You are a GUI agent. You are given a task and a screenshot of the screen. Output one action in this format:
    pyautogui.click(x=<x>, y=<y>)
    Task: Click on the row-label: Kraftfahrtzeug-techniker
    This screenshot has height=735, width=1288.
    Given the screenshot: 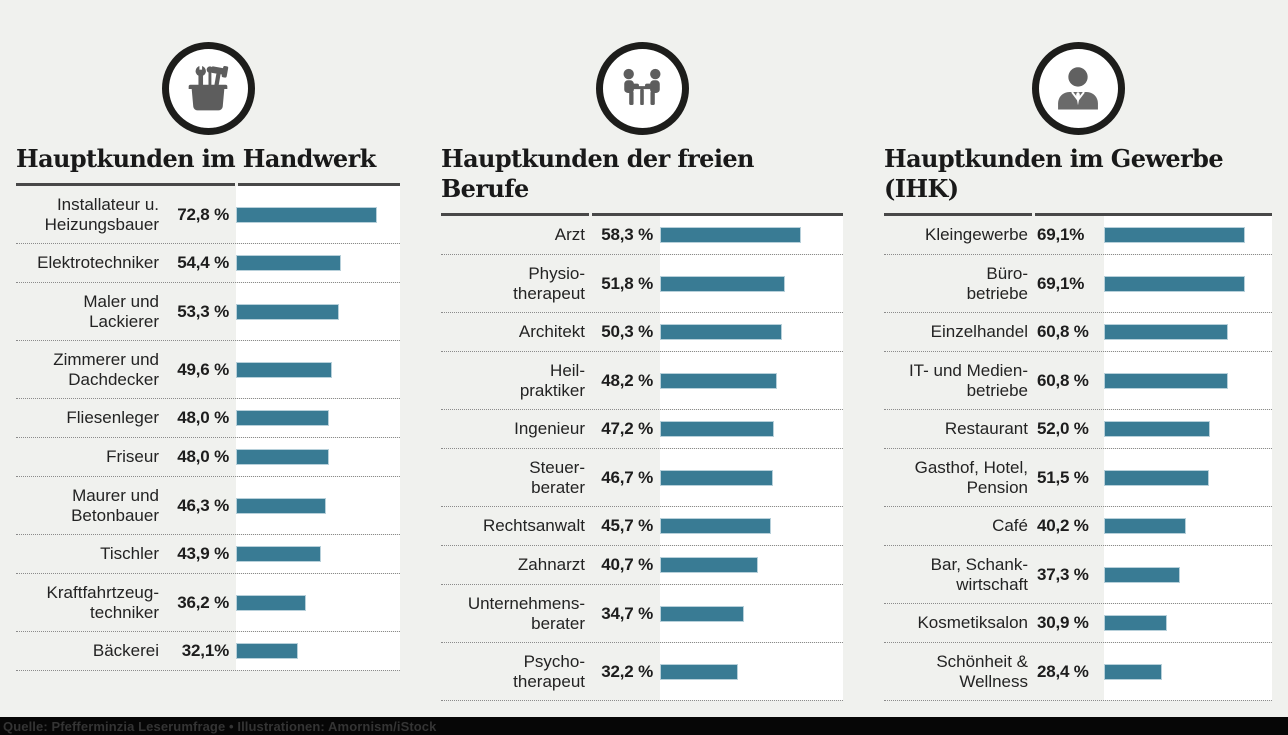 What is the action you would take?
    pyautogui.click(x=102, y=602)
    